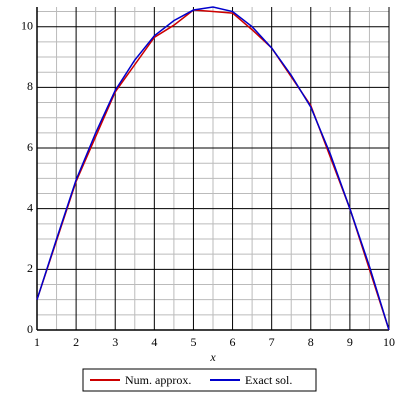 The image size is (400, 400). Describe the element at coordinates (350, 342) in the screenshot. I see `x-tick-label: 9` at that location.